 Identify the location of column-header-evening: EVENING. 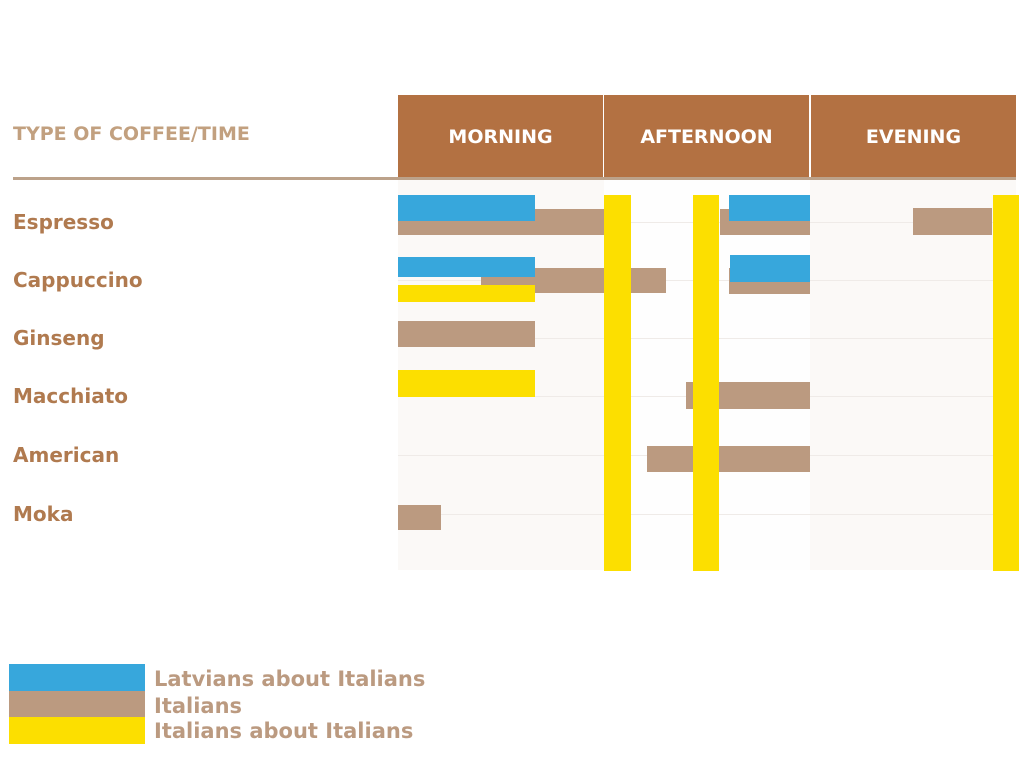
(913, 136).